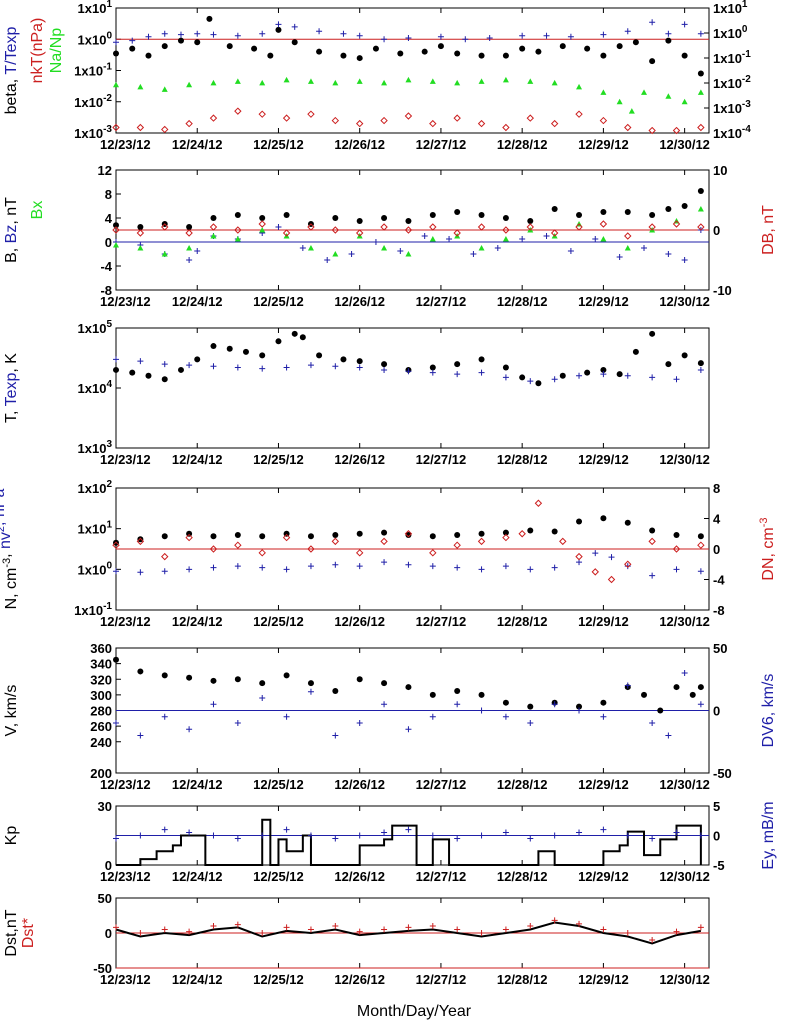 This screenshot has width=791, height=1024. Describe the element at coordinates (732, 107) in the screenshot. I see `y2-tick-label: 1x10⁻³` at that location.